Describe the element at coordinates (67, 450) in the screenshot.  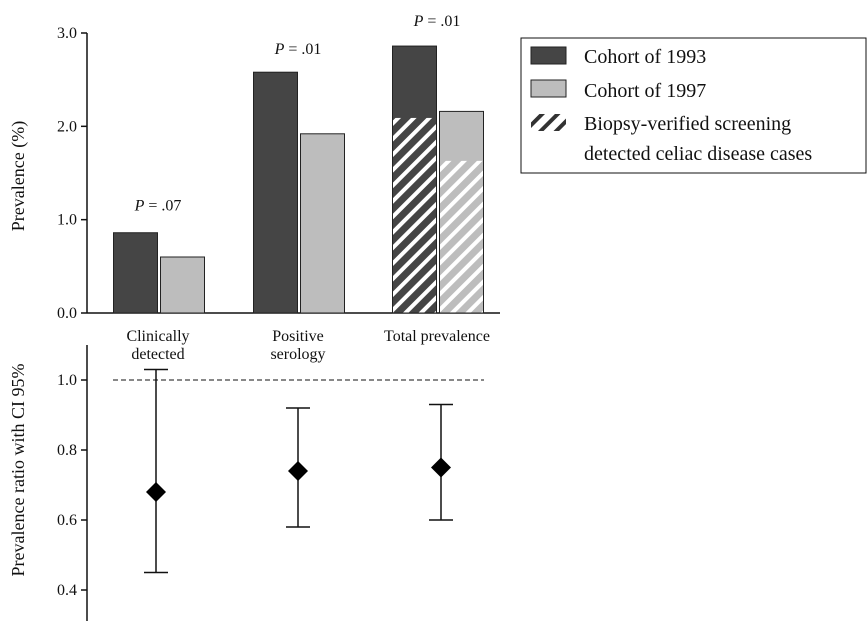
I see `bottom-y-tick-label: 0.8` at that location.